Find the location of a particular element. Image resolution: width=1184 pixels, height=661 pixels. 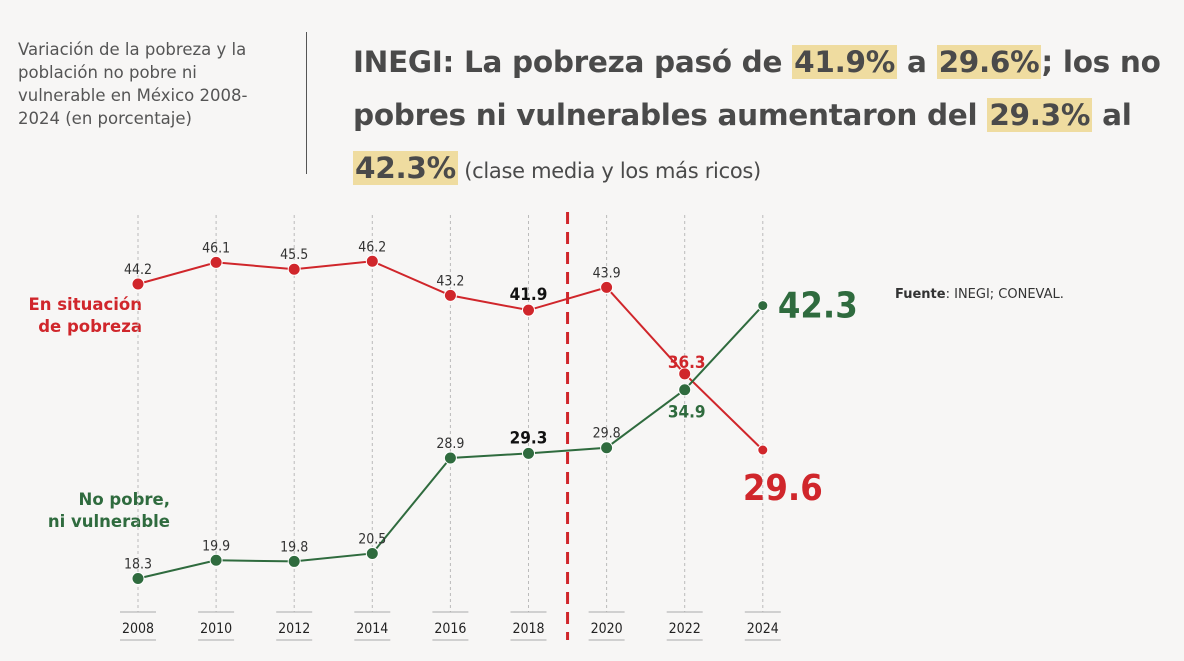

data-label: 41.9 is located at coordinates (529, 295).